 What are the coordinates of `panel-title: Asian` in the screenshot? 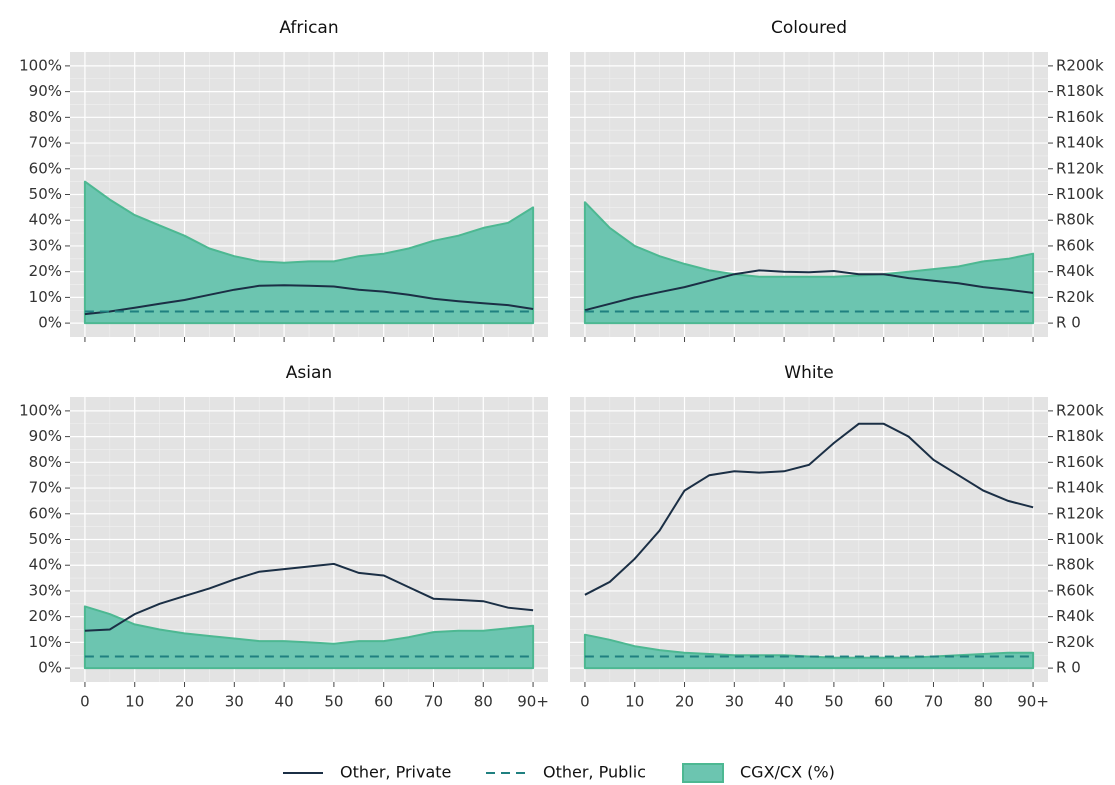 It's located at (309, 373).